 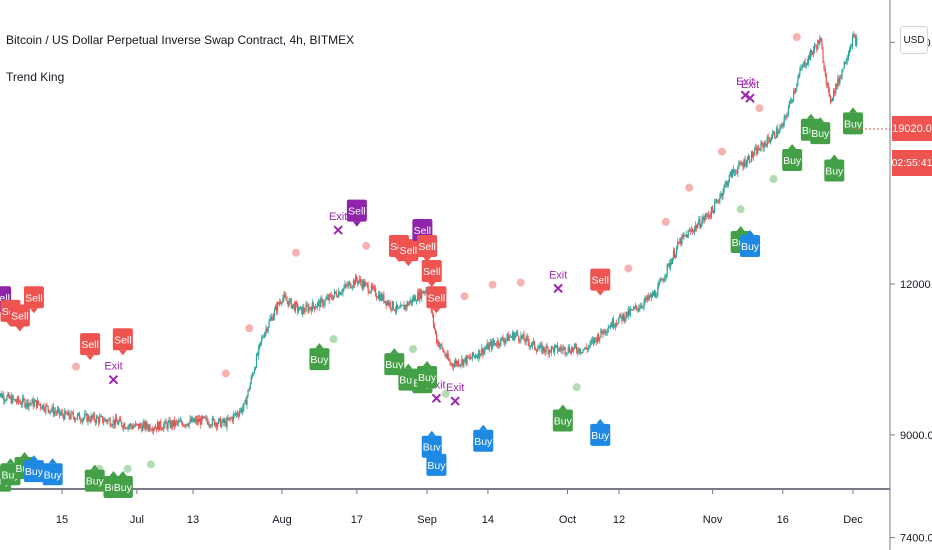 What do you see at coordinates (319, 357) in the screenshot?
I see `buy-signal: Buy` at bounding box center [319, 357].